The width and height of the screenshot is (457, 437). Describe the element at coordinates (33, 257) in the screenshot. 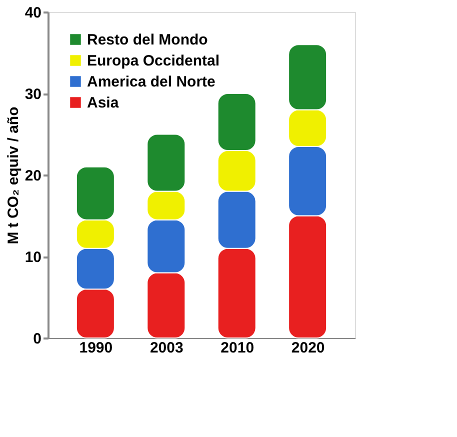

I see `y-tick-label: 10` at that location.